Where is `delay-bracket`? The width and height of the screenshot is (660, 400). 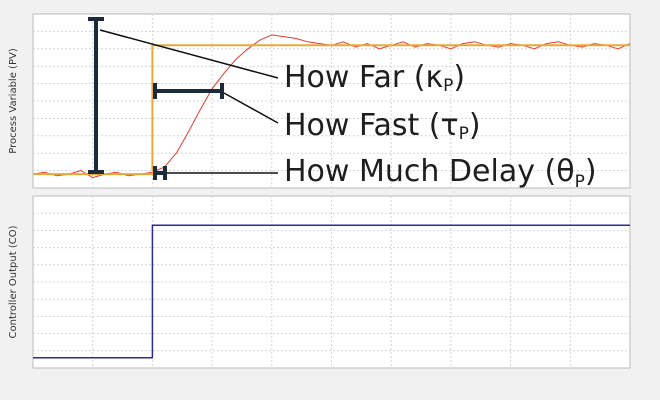
delay-bracket is located at coordinates (160, 173).